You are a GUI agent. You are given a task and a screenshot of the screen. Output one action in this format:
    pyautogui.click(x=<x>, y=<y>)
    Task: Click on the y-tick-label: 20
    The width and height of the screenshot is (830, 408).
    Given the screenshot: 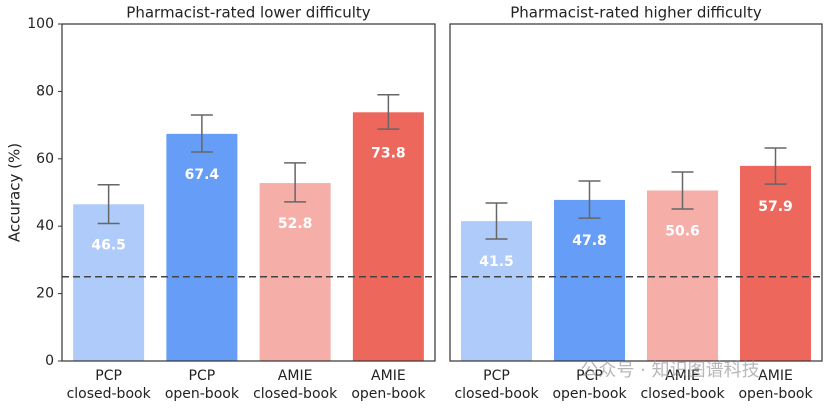 What is the action you would take?
    pyautogui.click(x=45, y=294)
    